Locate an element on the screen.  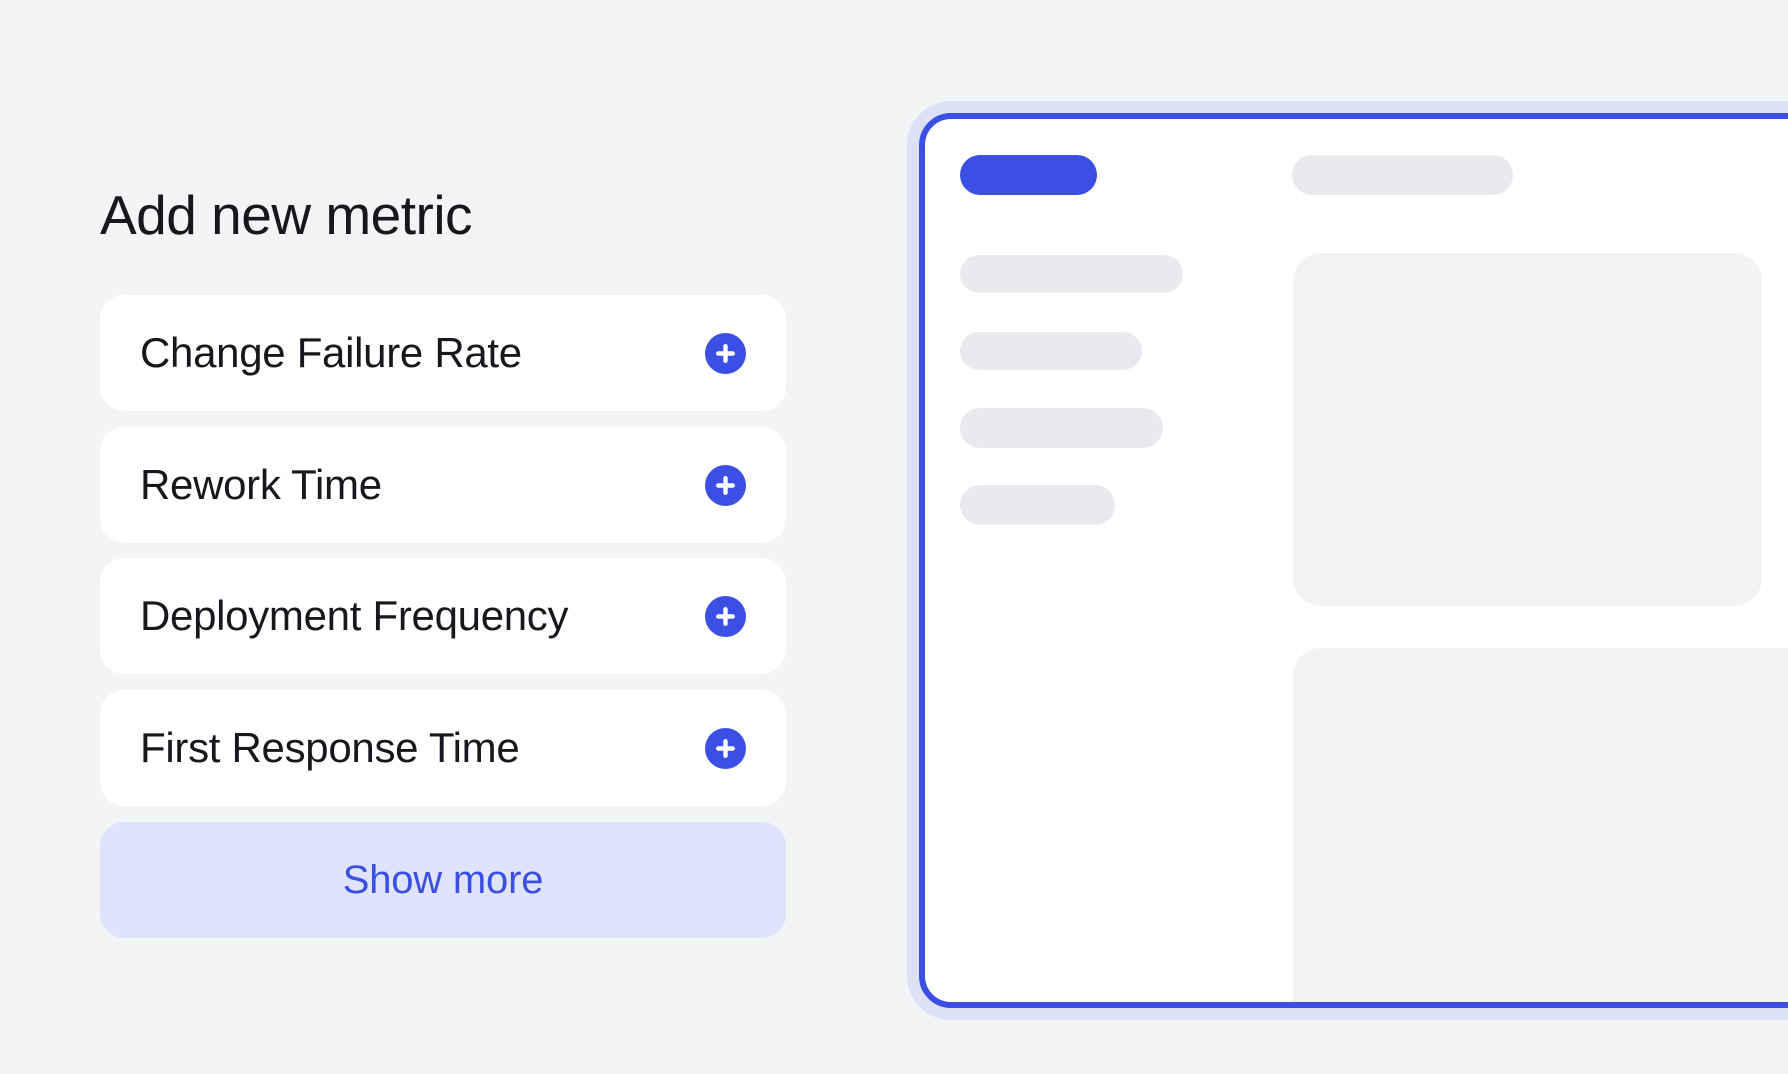
metric-card-change-failure-rate: Change Failure Rate is located at coordinates (443, 353).